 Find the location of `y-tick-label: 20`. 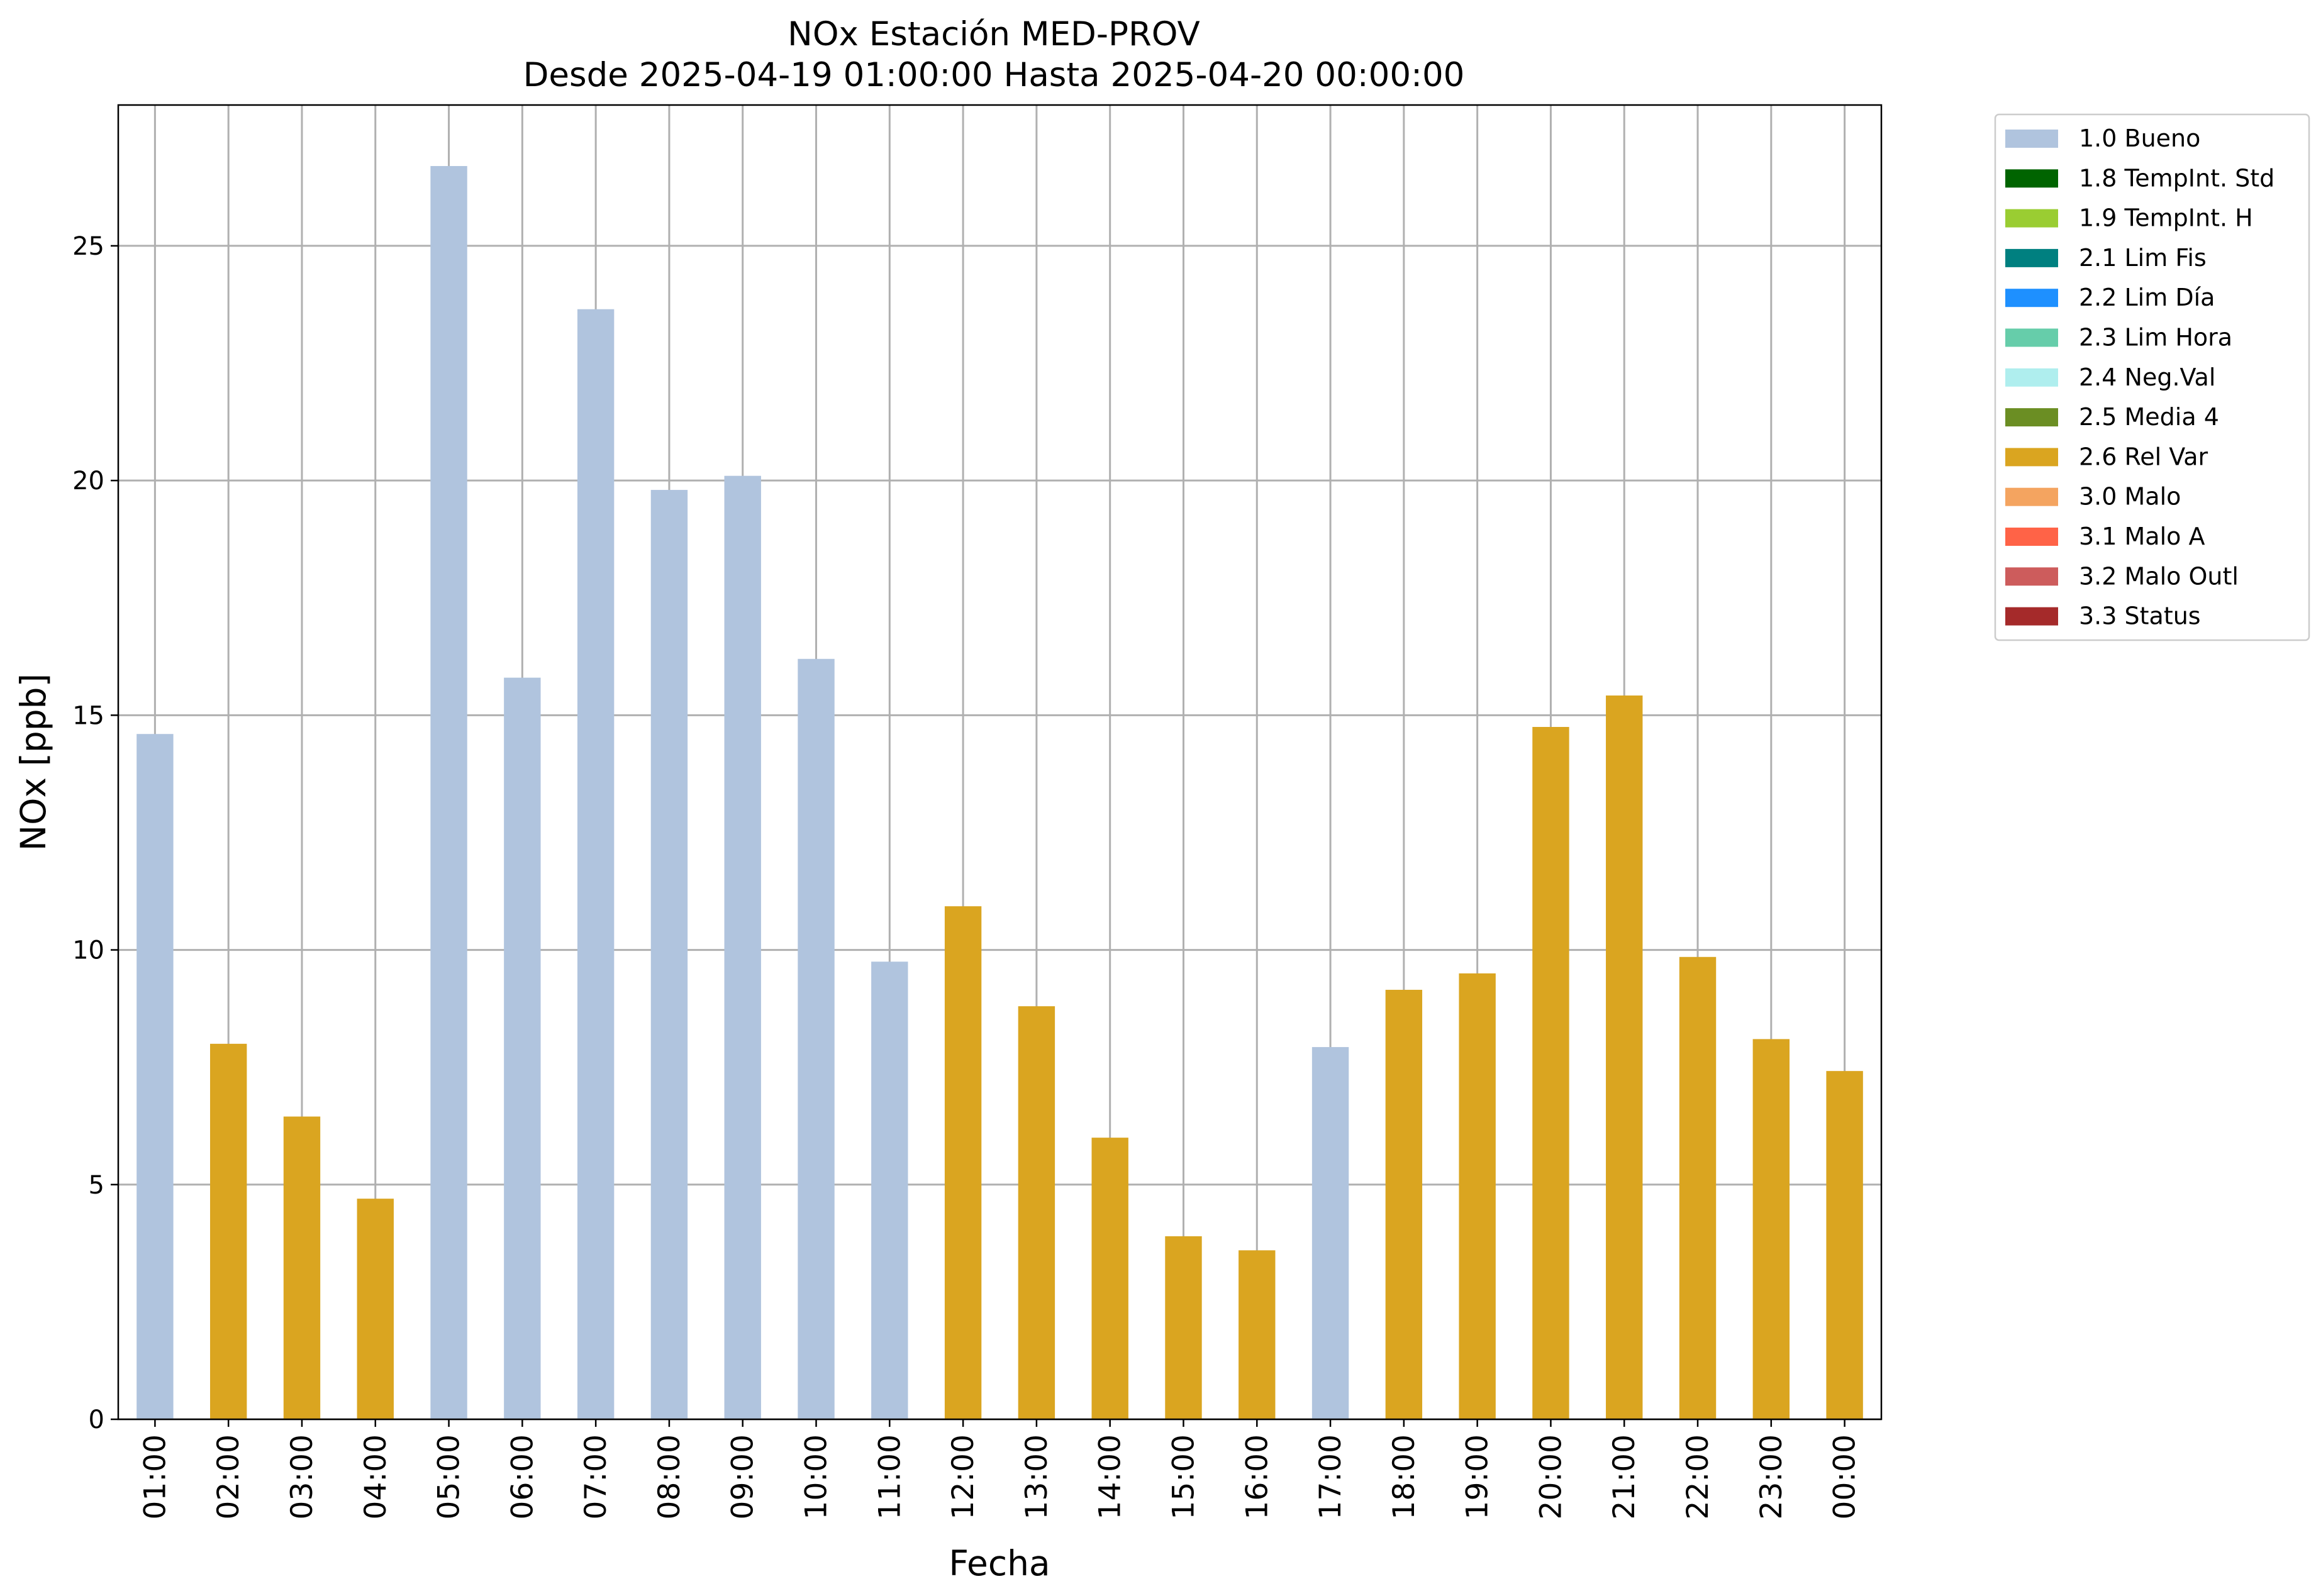

y-tick-label: 20 is located at coordinates (88, 482).